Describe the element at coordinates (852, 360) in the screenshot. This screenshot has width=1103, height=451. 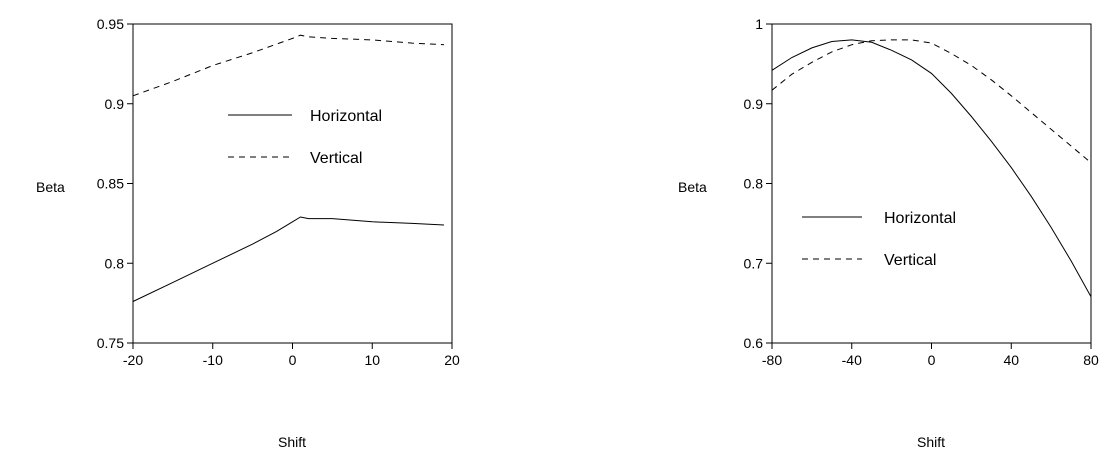
I see `chart-2-x-tick-label: -40` at that location.